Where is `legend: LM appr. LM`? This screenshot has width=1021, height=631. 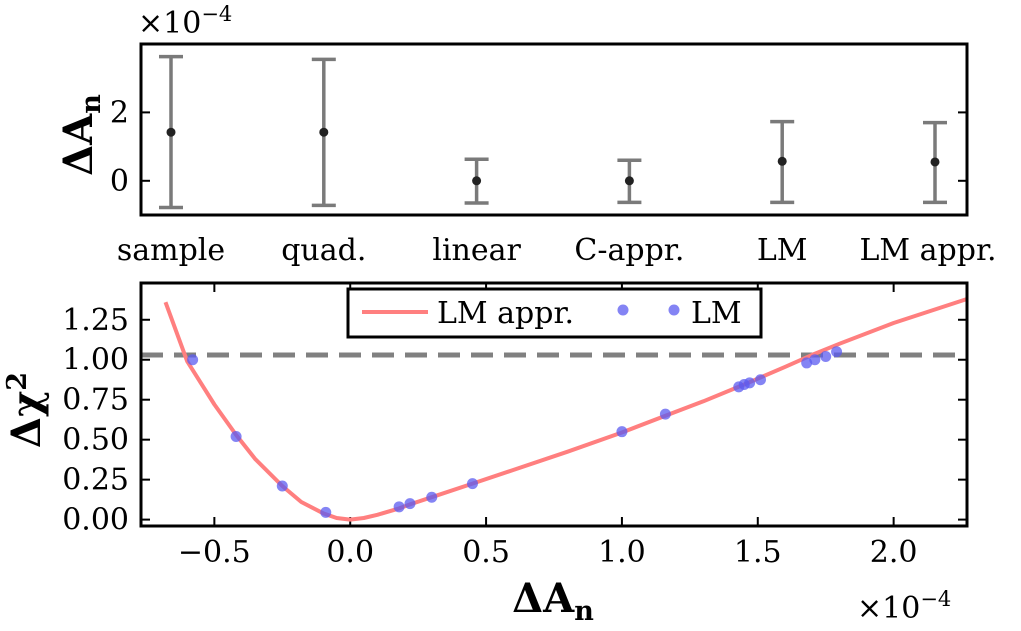
legend: LM appr. LM is located at coordinates (554, 313).